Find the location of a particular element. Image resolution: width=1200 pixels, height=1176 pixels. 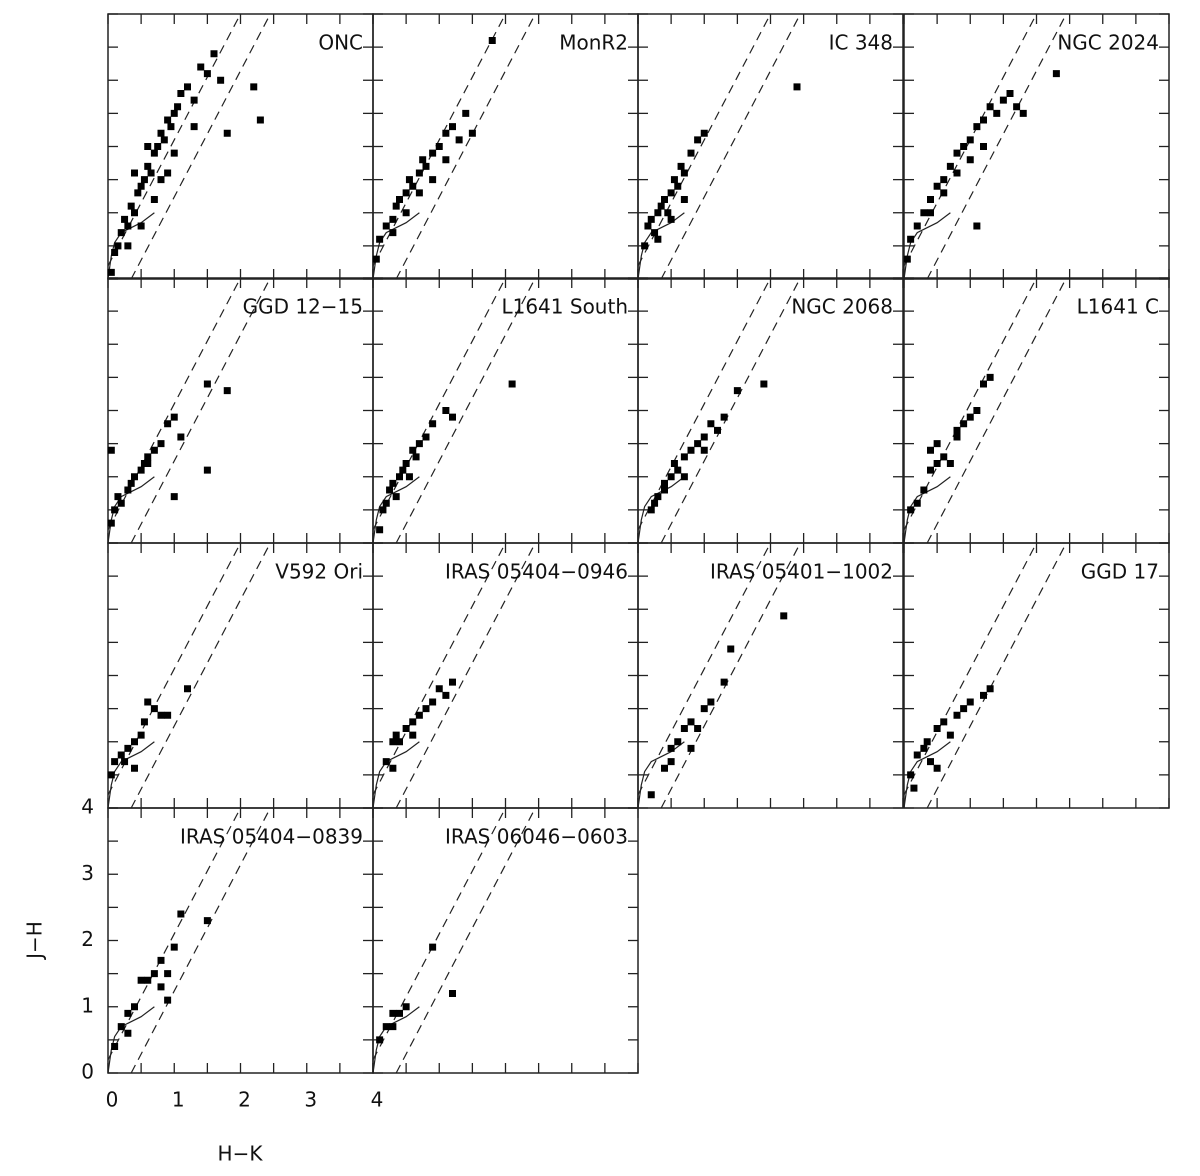

panel: IRAS 05404−0946 is located at coordinates (505, 675).